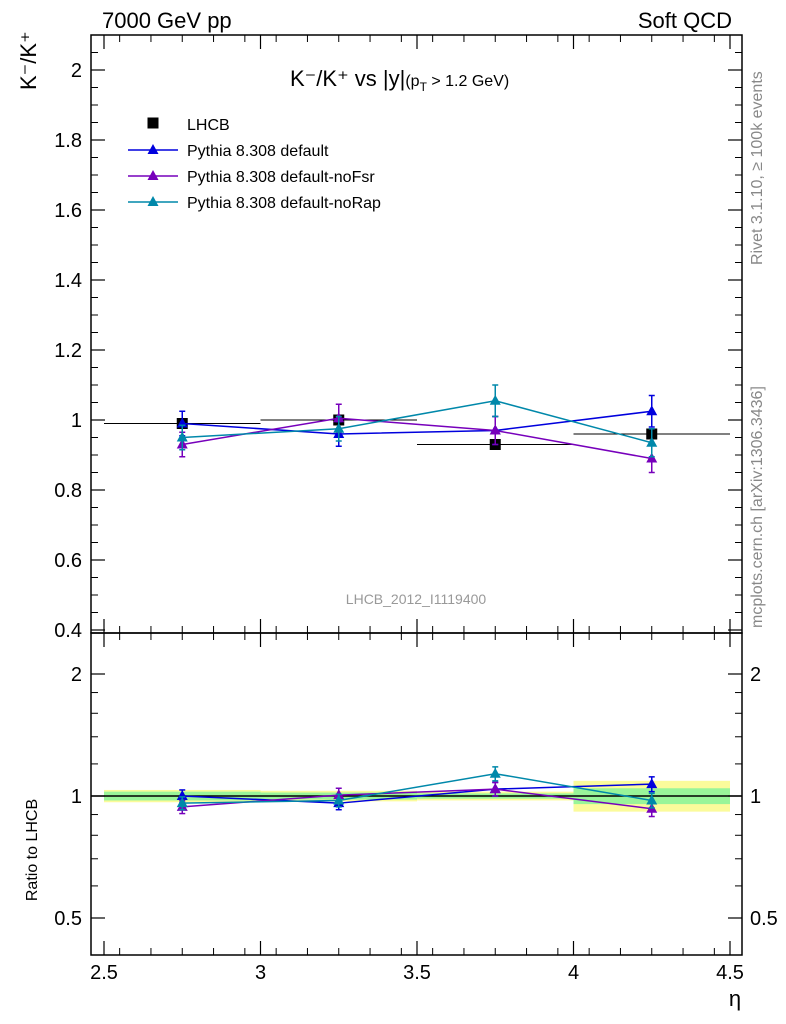 The width and height of the screenshot is (786, 1024). I want to click on ratio-series-1-point, so click(495, 788).